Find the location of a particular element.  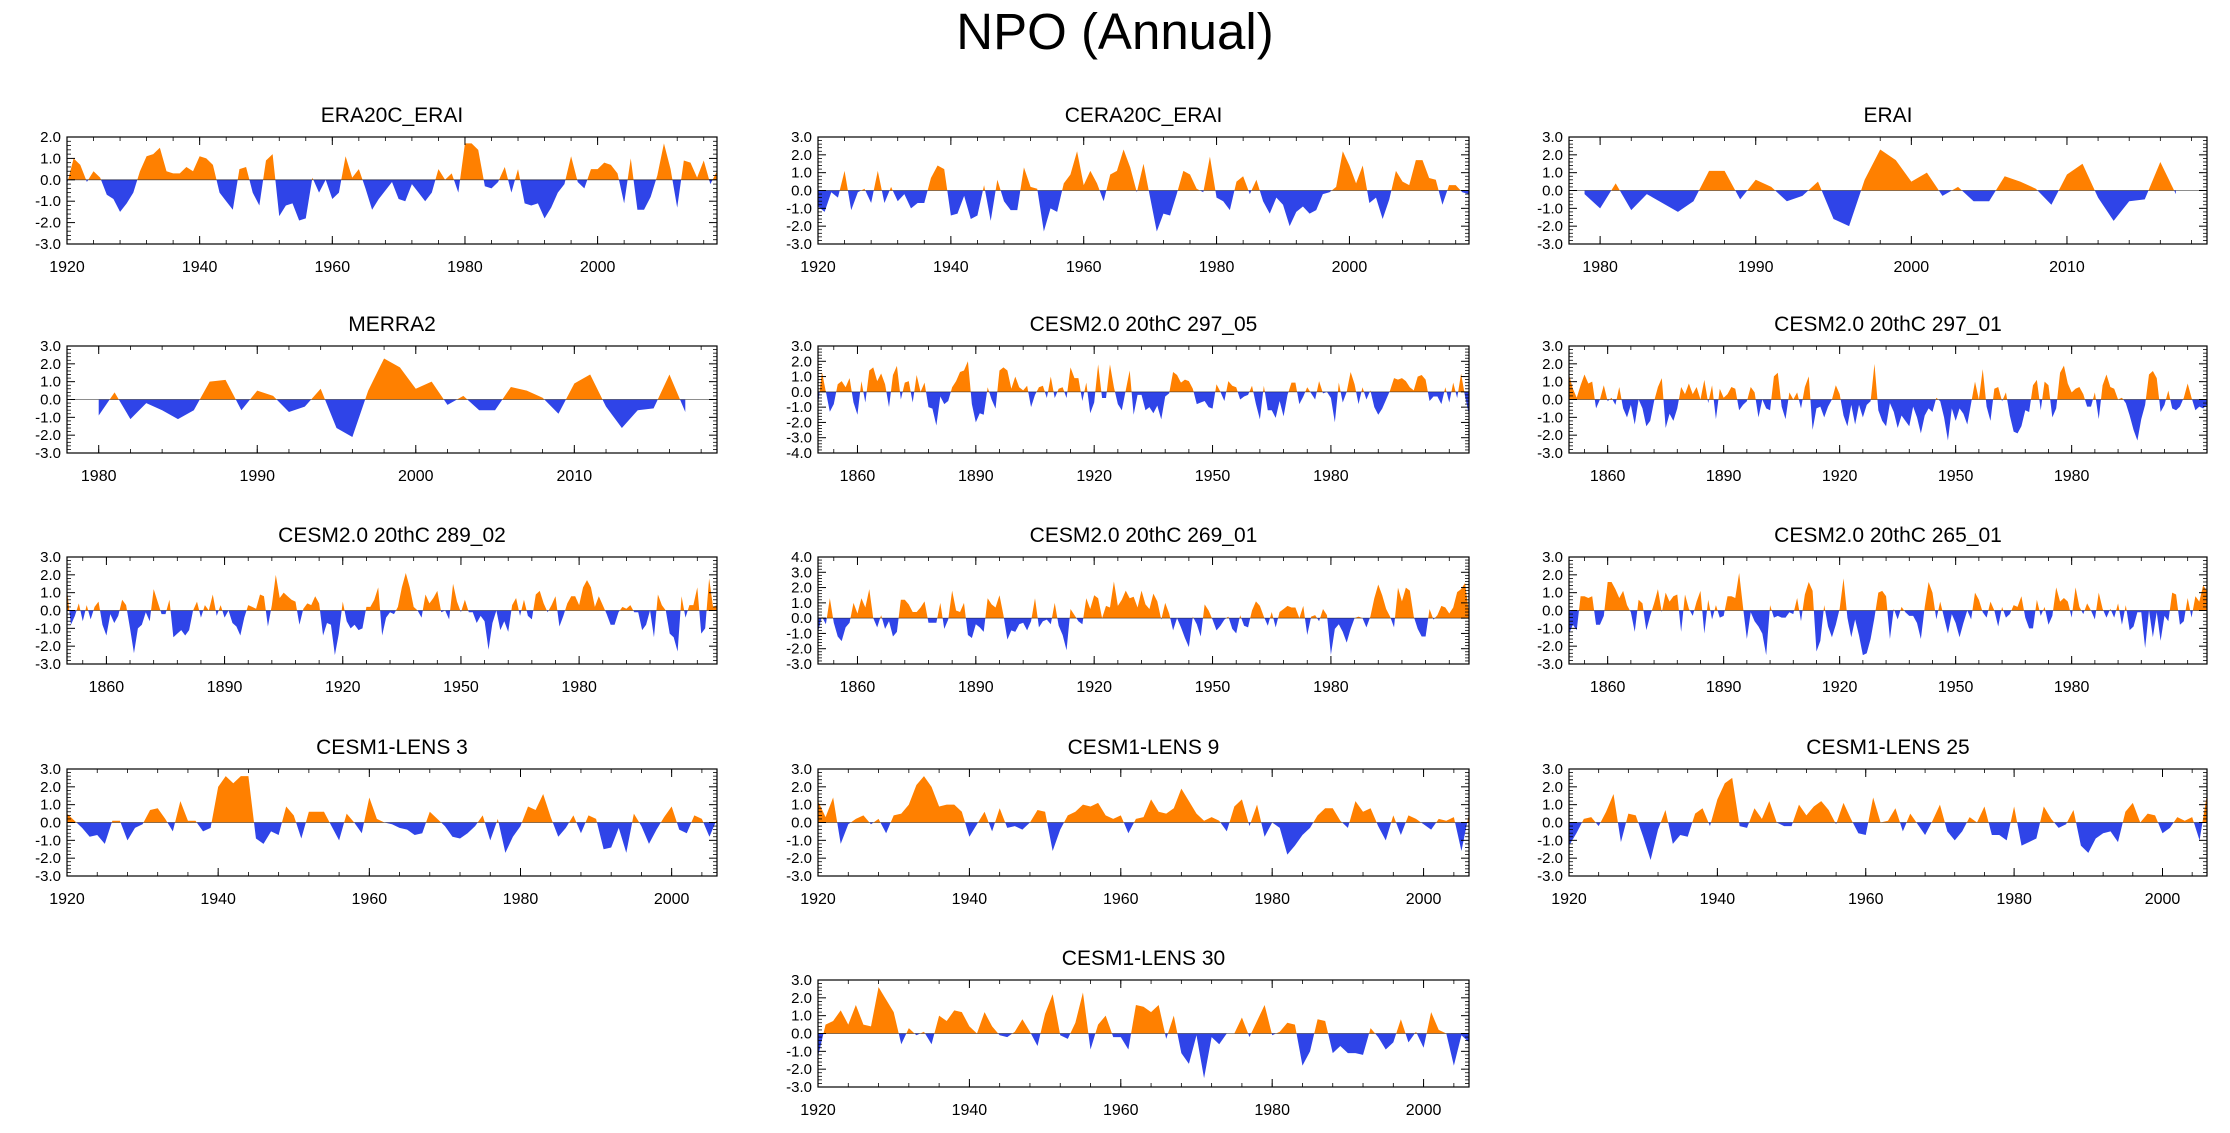

x-tick-label: 2010 is located at coordinates (575, 476).